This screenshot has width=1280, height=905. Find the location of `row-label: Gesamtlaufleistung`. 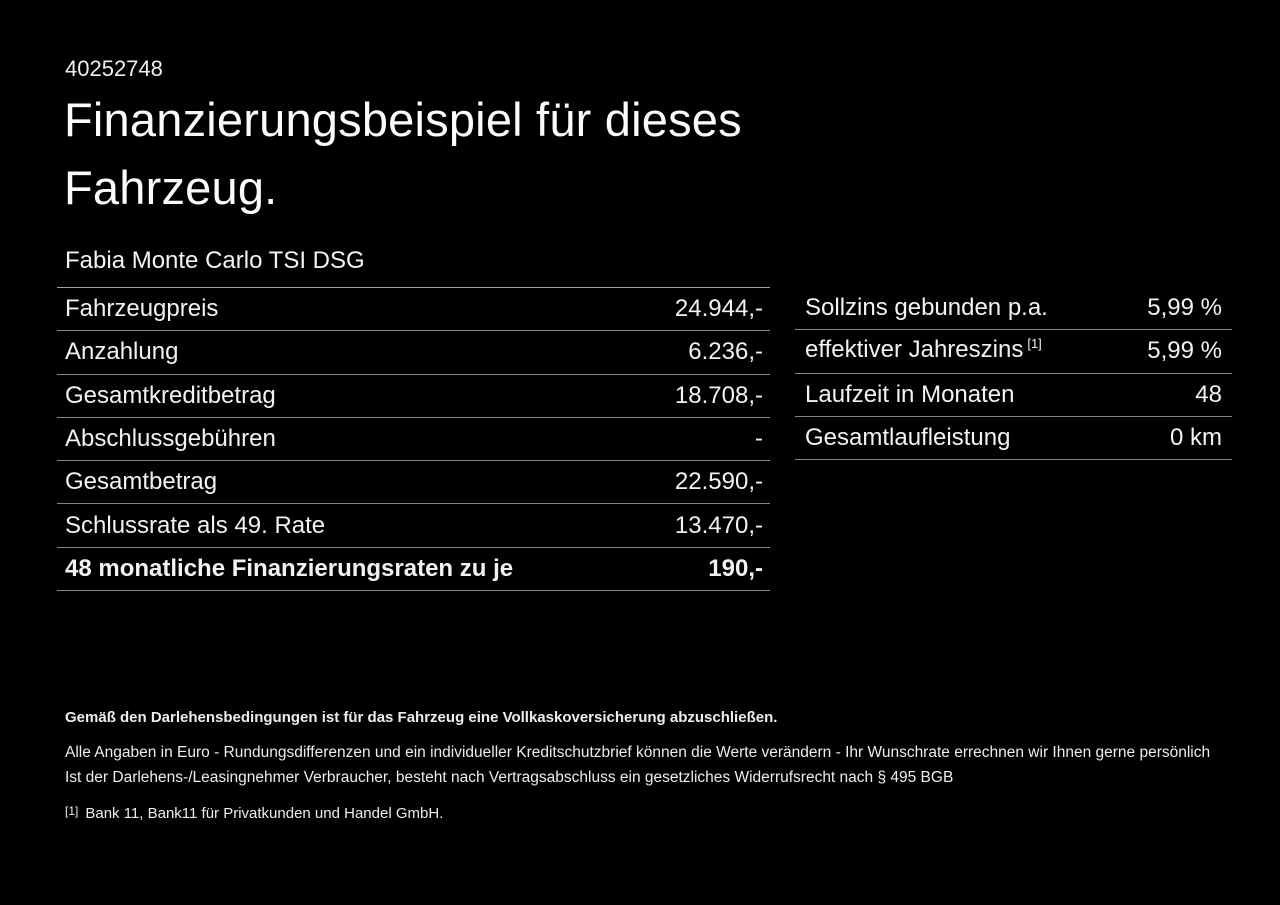

row-label: Gesamtlaufleistung is located at coordinates (908, 438).